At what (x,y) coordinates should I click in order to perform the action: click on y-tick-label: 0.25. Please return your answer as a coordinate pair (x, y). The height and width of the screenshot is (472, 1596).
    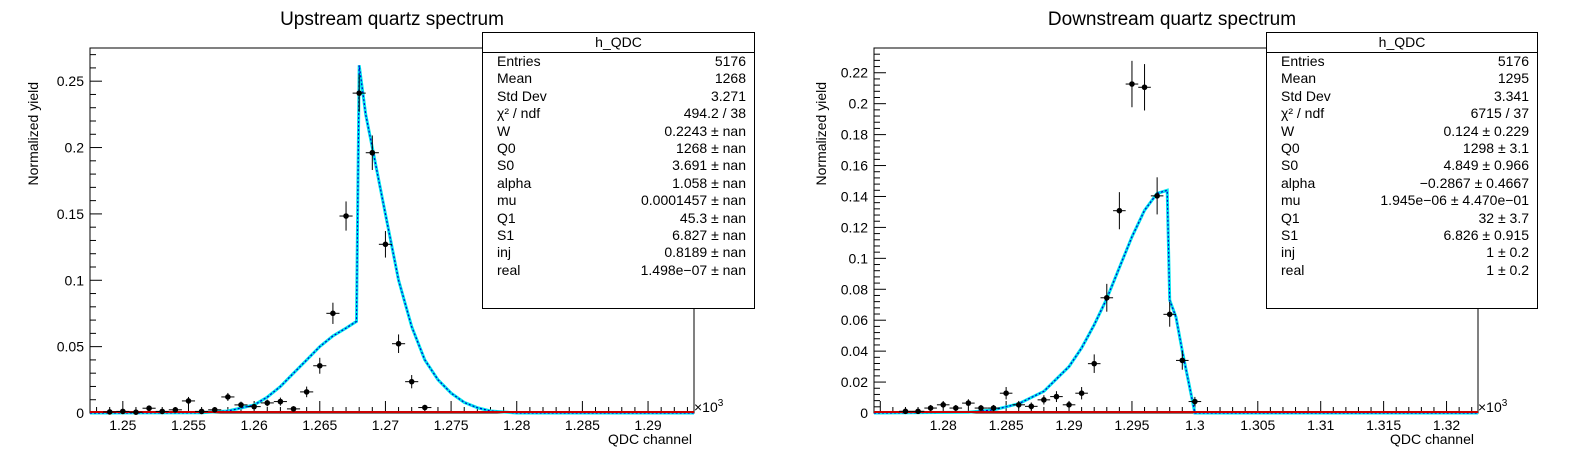
    Looking at the image, I should click on (70, 81).